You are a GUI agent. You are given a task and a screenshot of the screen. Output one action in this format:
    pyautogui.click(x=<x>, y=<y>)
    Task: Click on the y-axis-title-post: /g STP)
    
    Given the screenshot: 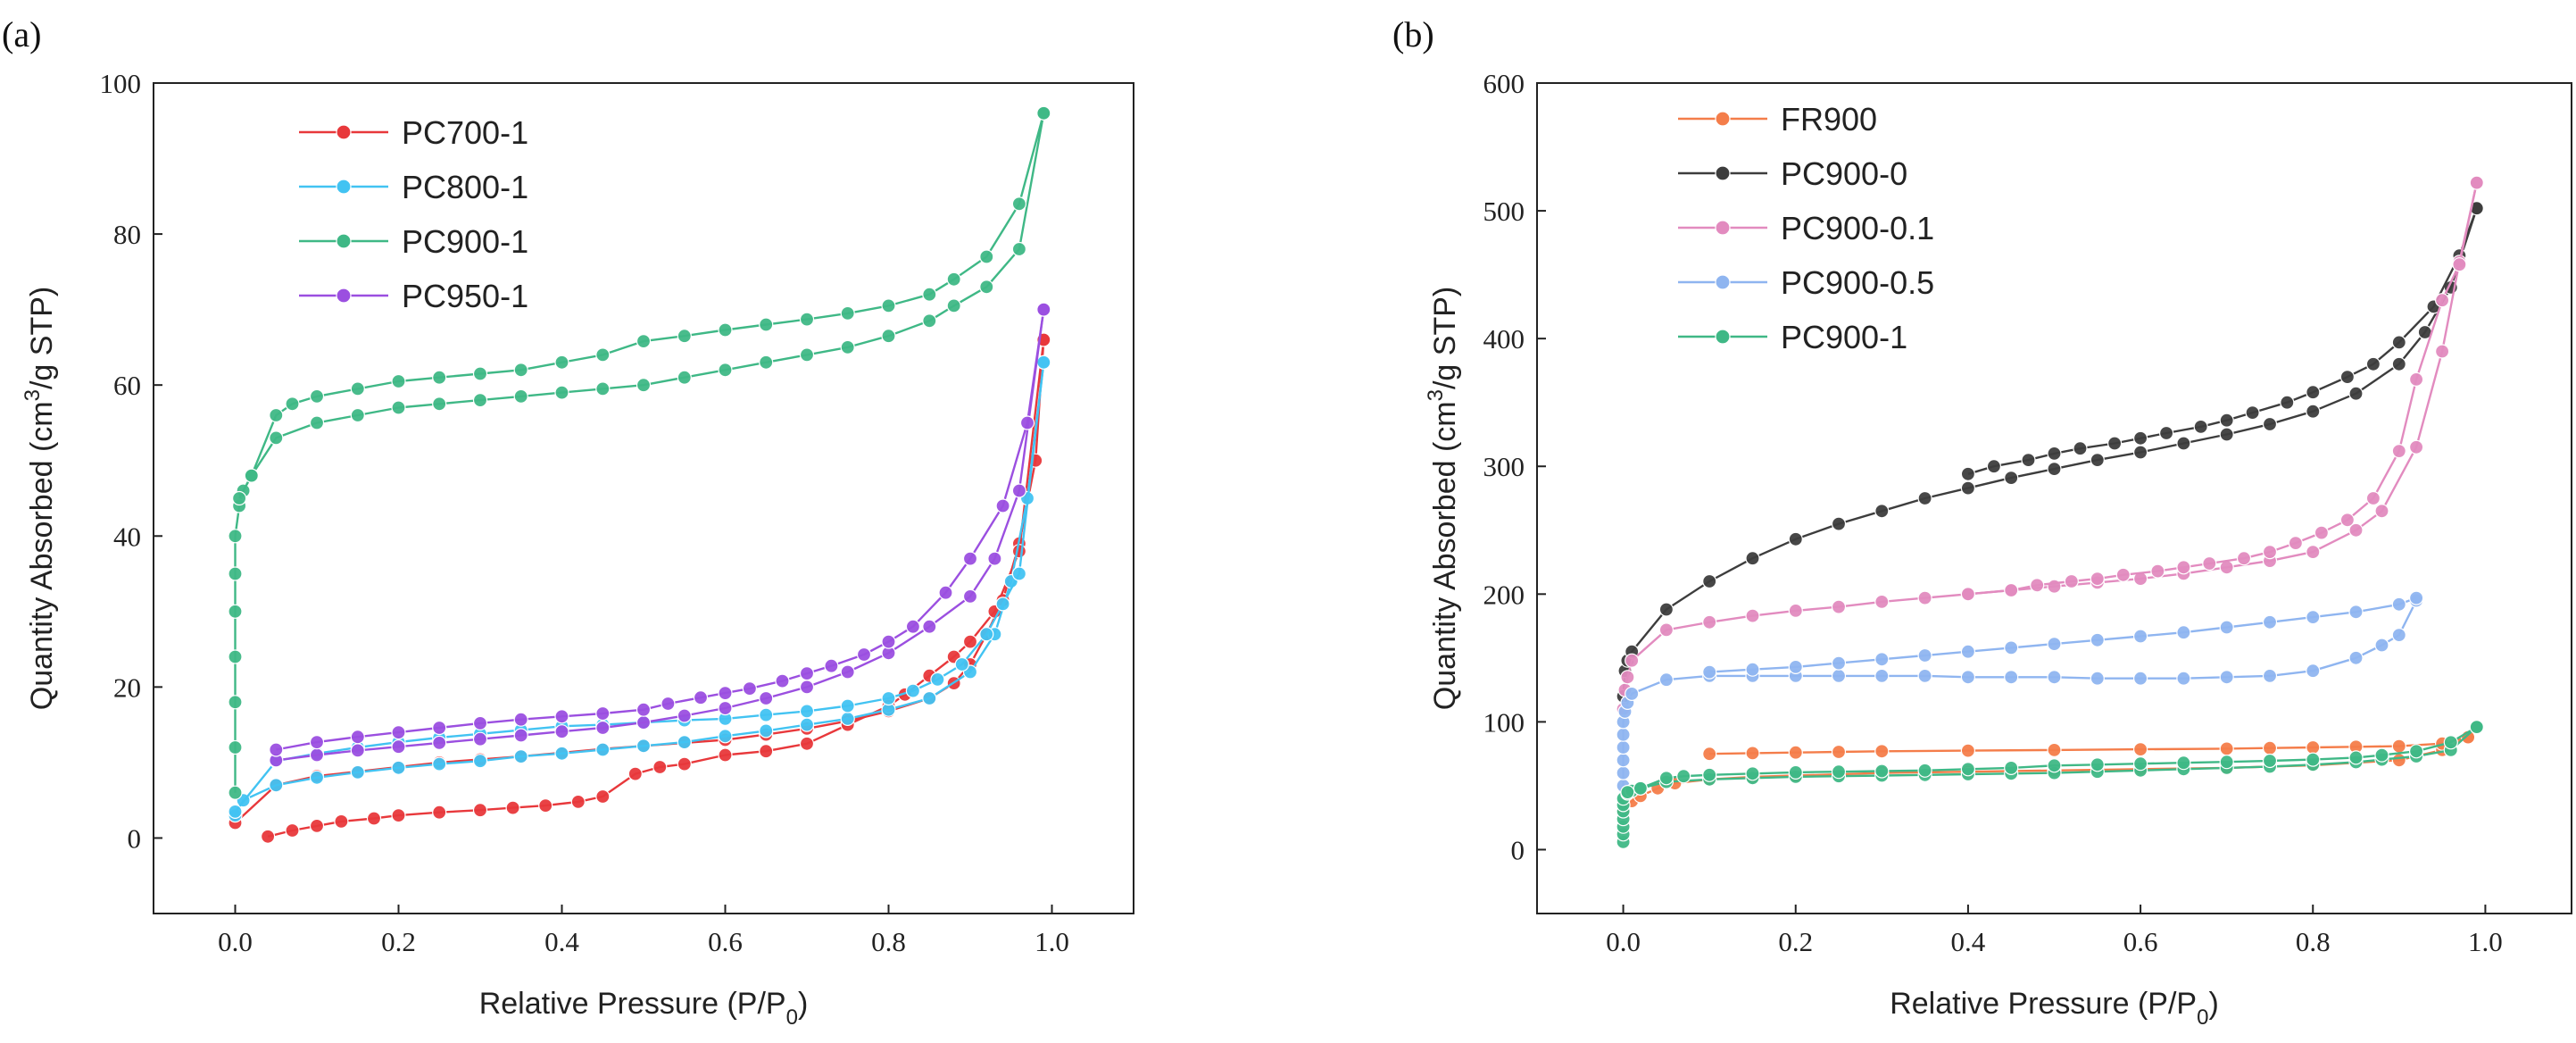 What is the action you would take?
    pyautogui.click(x=42, y=338)
    